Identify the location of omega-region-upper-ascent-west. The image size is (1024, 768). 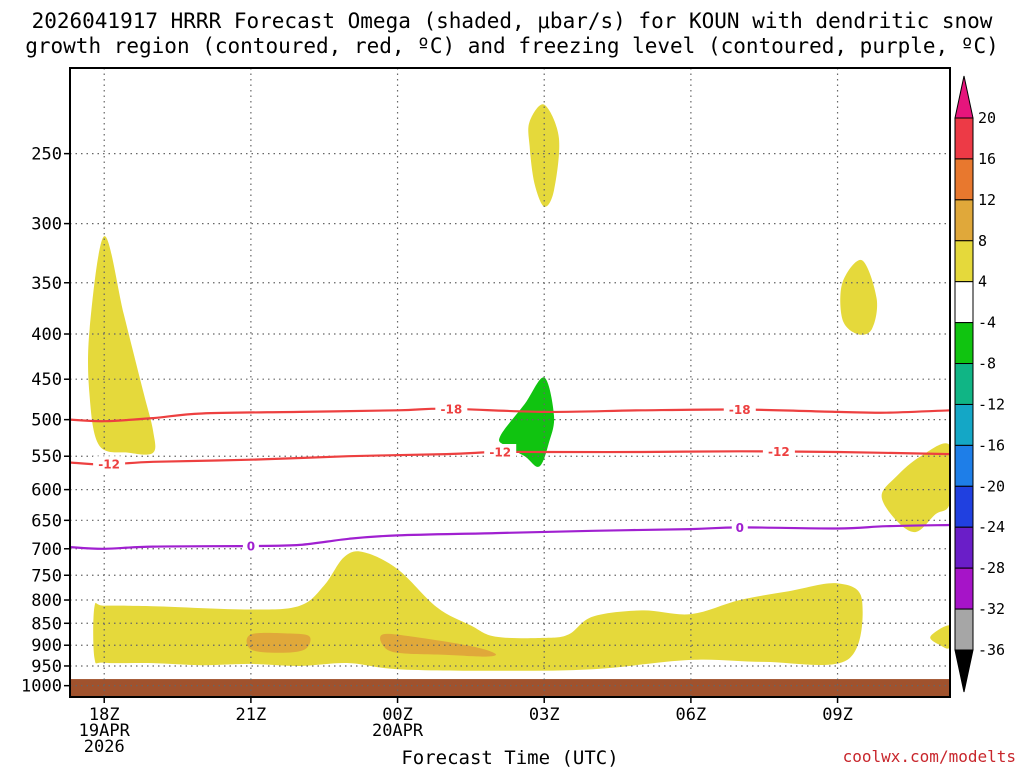
(122, 345).